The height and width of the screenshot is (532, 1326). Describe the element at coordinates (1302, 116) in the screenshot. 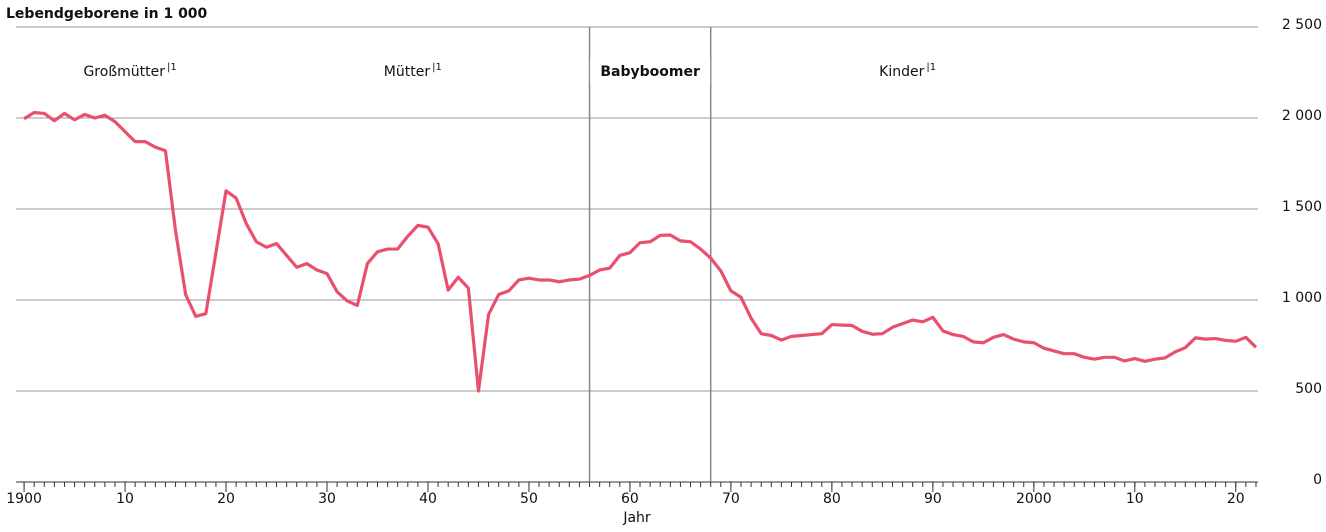

I see `y-tick-label: 2 000` at that location.